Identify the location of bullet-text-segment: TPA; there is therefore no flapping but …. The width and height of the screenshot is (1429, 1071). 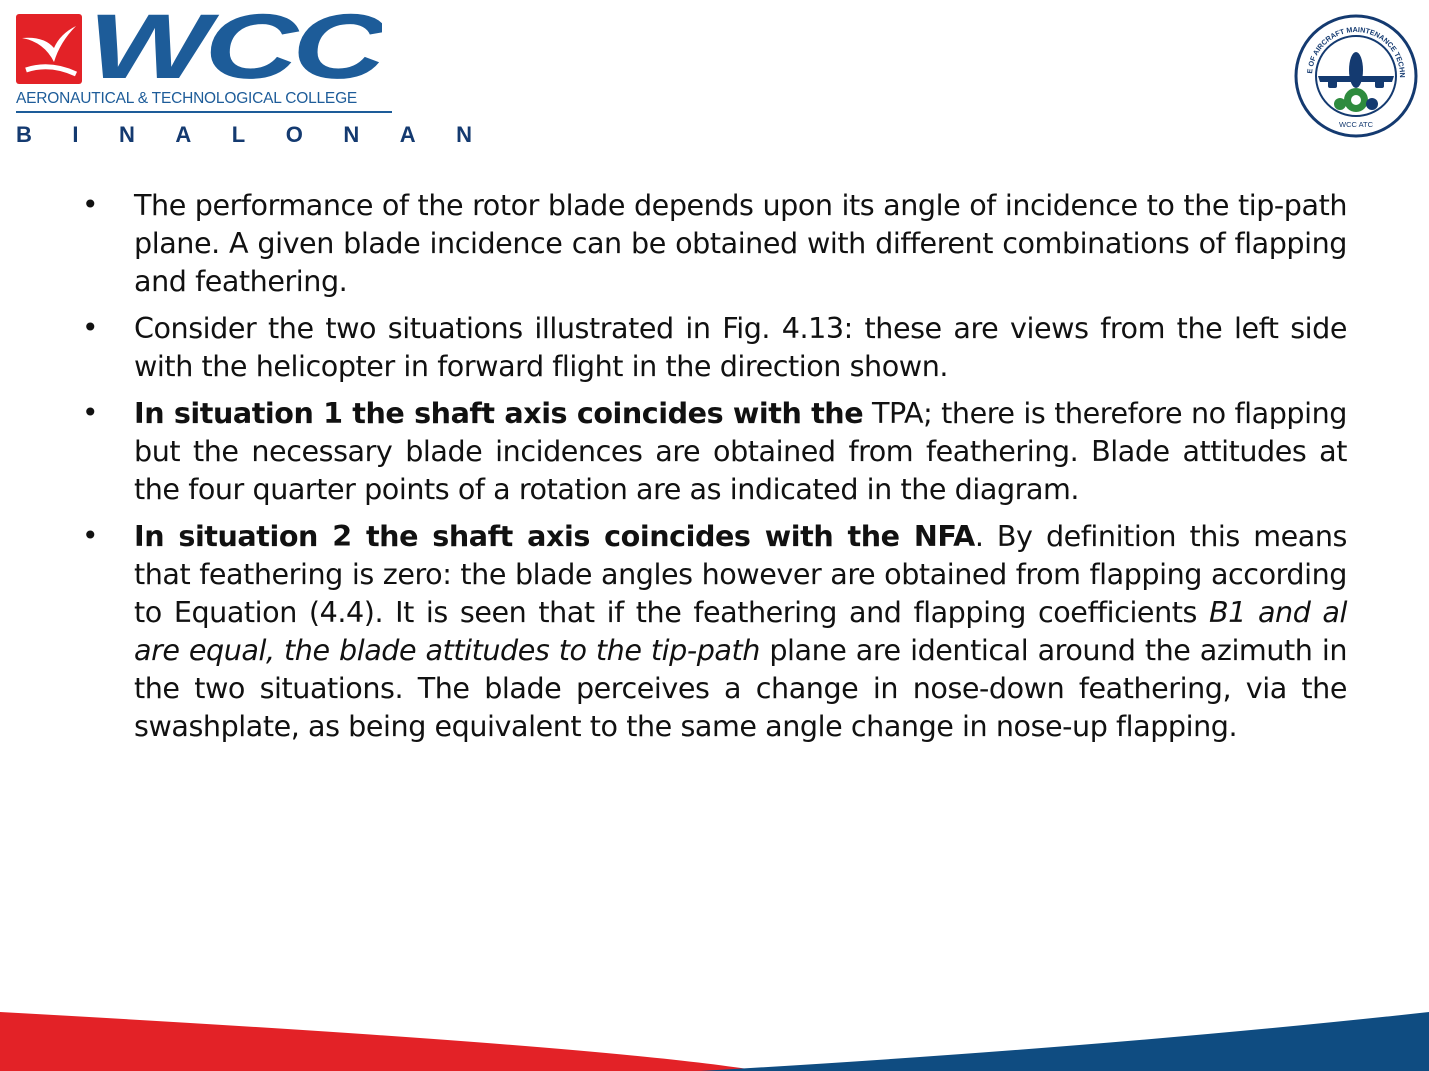
(740, 451).